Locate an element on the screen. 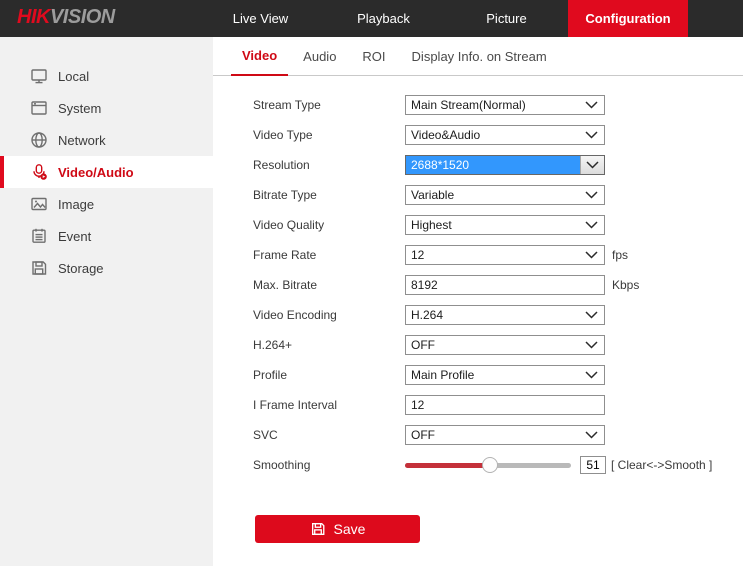 This screenshot has width=743, height=566. form-row-video-quality: Video Quality Highest is located at coordinates (482, 225).